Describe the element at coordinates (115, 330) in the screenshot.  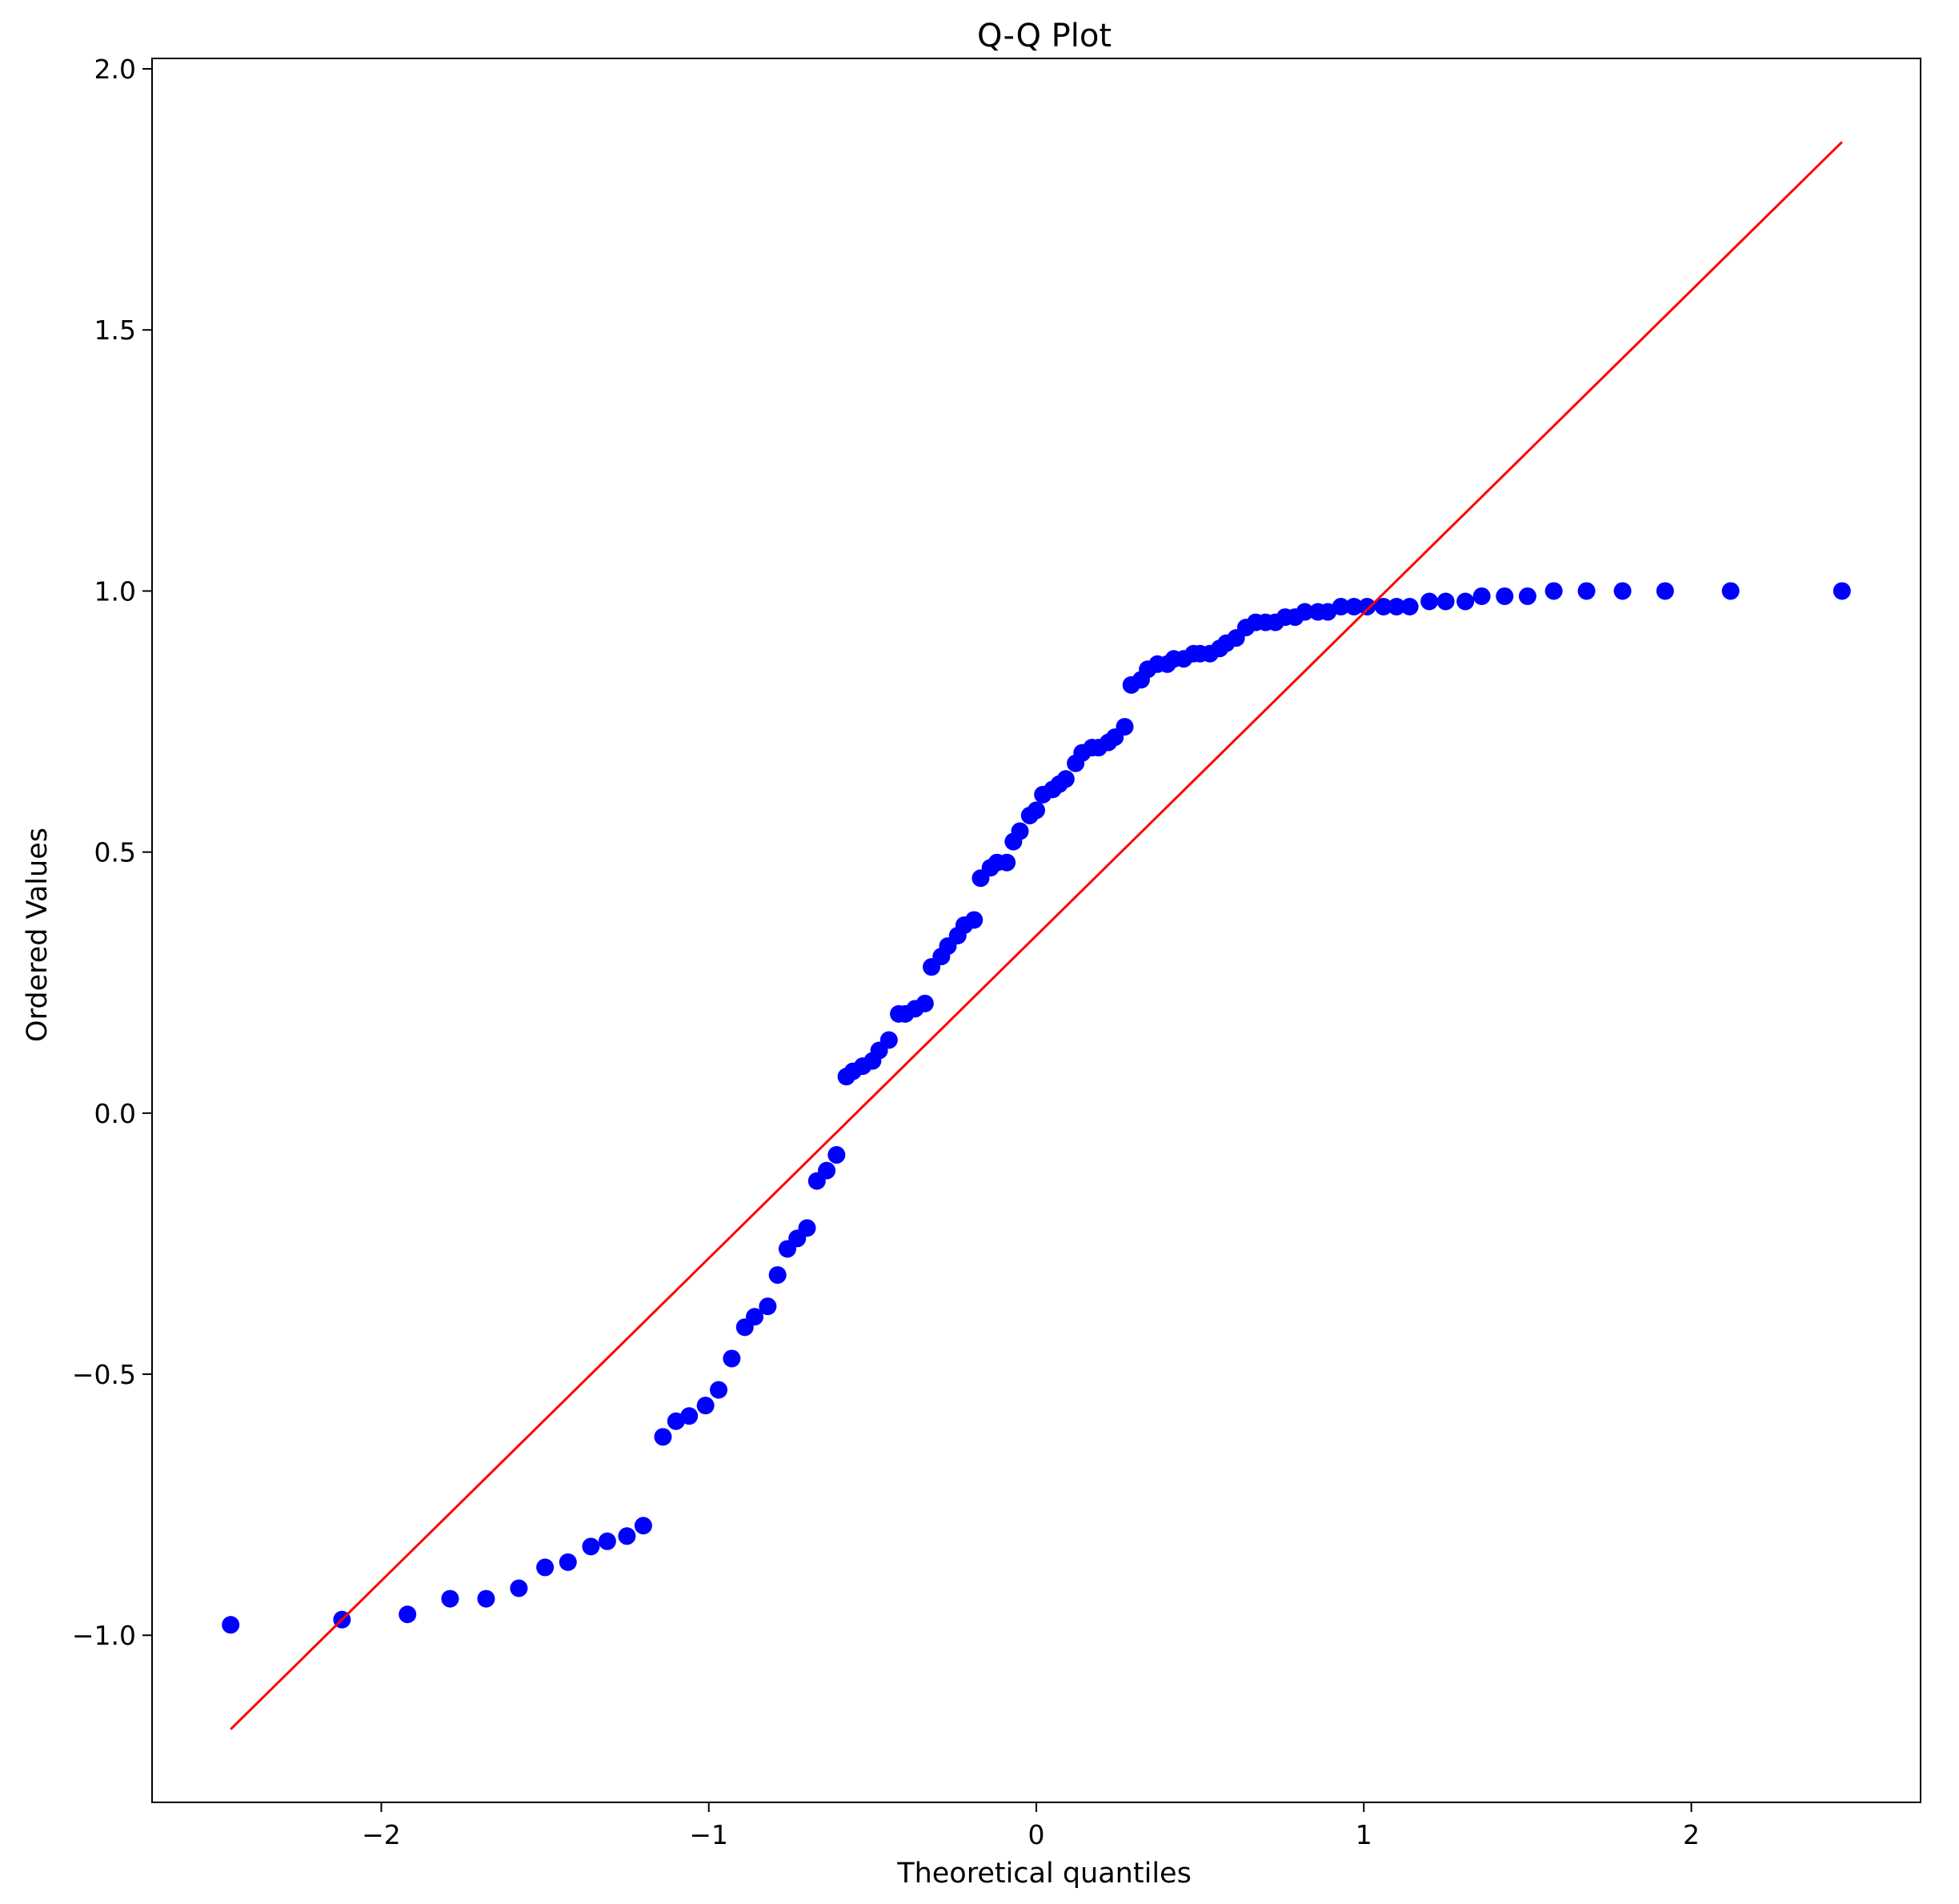
I see `y-tick-label: 1.5` at that location.